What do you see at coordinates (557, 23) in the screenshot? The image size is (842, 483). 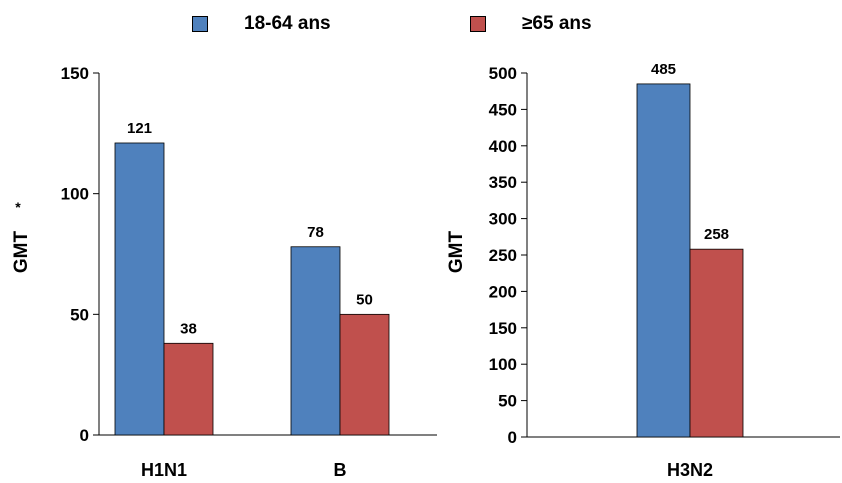 I see `legend-label-65plus: ≥65 ans` at bounding box center [557, 23].